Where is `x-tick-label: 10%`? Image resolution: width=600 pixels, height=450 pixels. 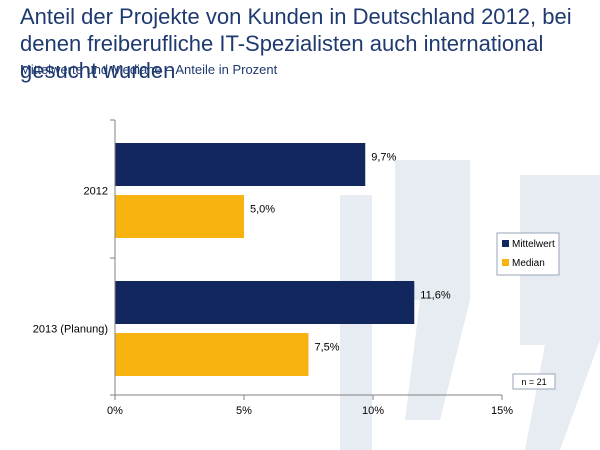 x-tick-label: 10% is located at coordinates (373, 411).